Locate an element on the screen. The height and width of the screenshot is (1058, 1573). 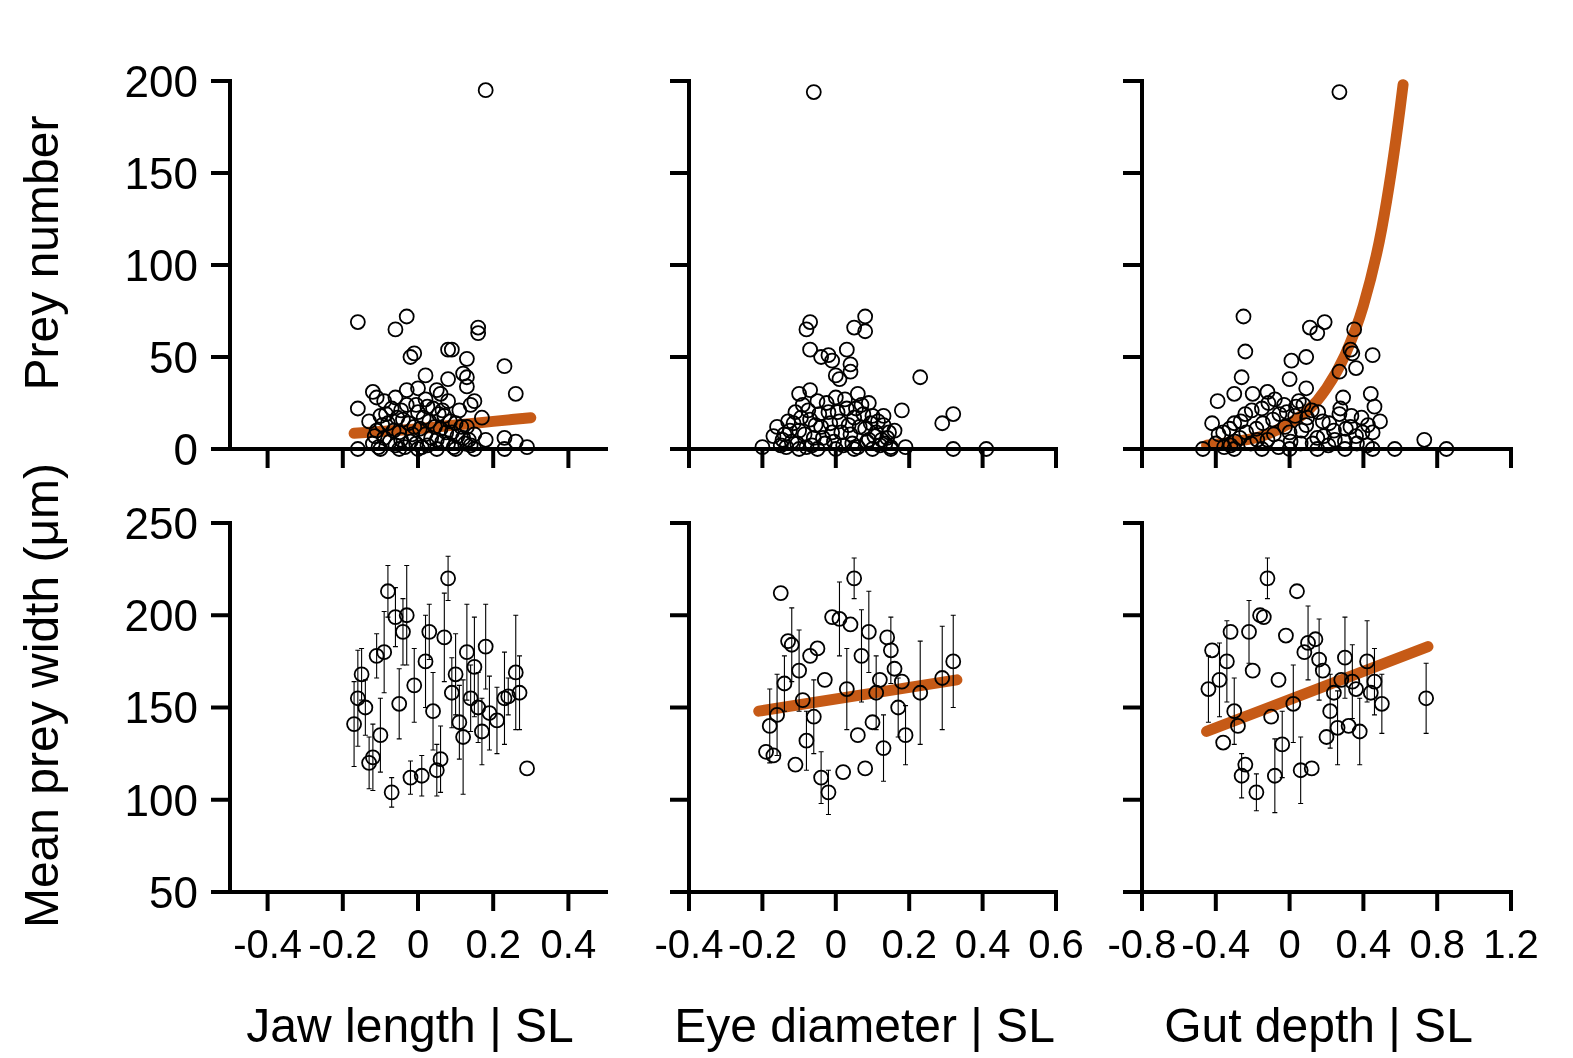
x-tick-label: 0.6 is located at coordinates (1056, 944).